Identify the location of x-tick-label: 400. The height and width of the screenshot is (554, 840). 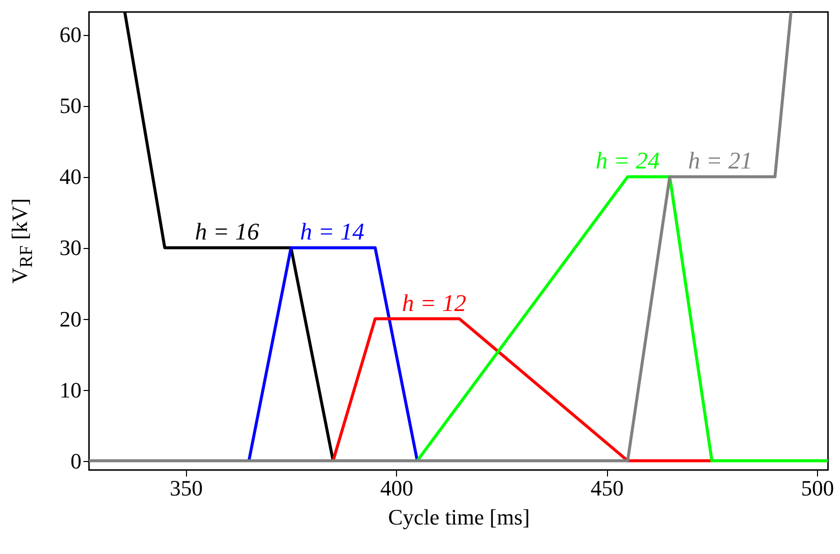
(397, 488).